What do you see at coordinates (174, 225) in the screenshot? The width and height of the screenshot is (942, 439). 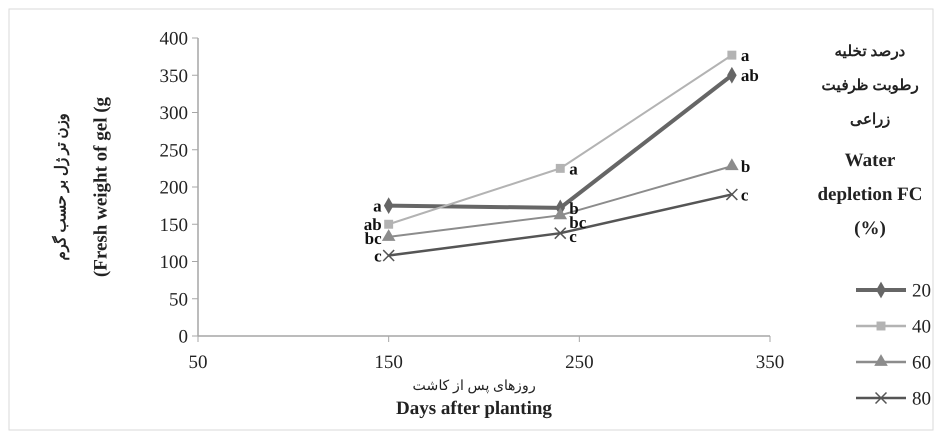 I see `y-tick-label: 150` at bounding box center [174, 225].